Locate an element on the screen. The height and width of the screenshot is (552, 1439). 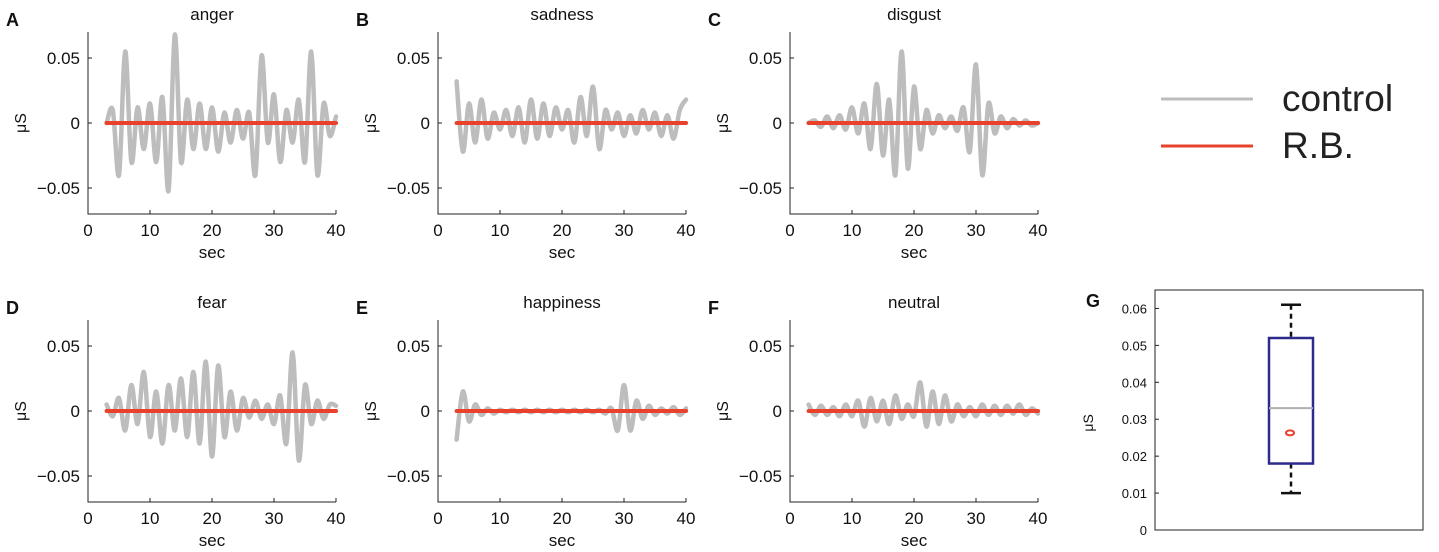
legend-label: control is located at coordinates (1337, 98).